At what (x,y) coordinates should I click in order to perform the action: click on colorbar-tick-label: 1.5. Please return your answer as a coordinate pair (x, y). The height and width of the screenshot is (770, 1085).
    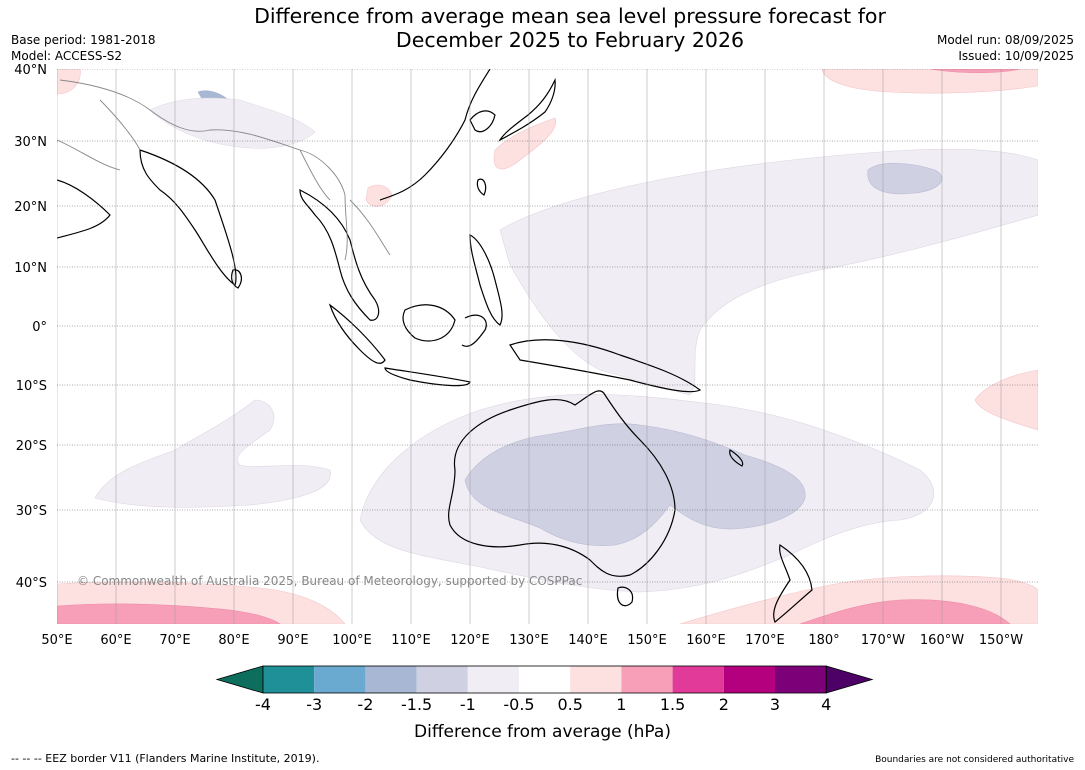
    Looking at the image, I should click on (672, 704).